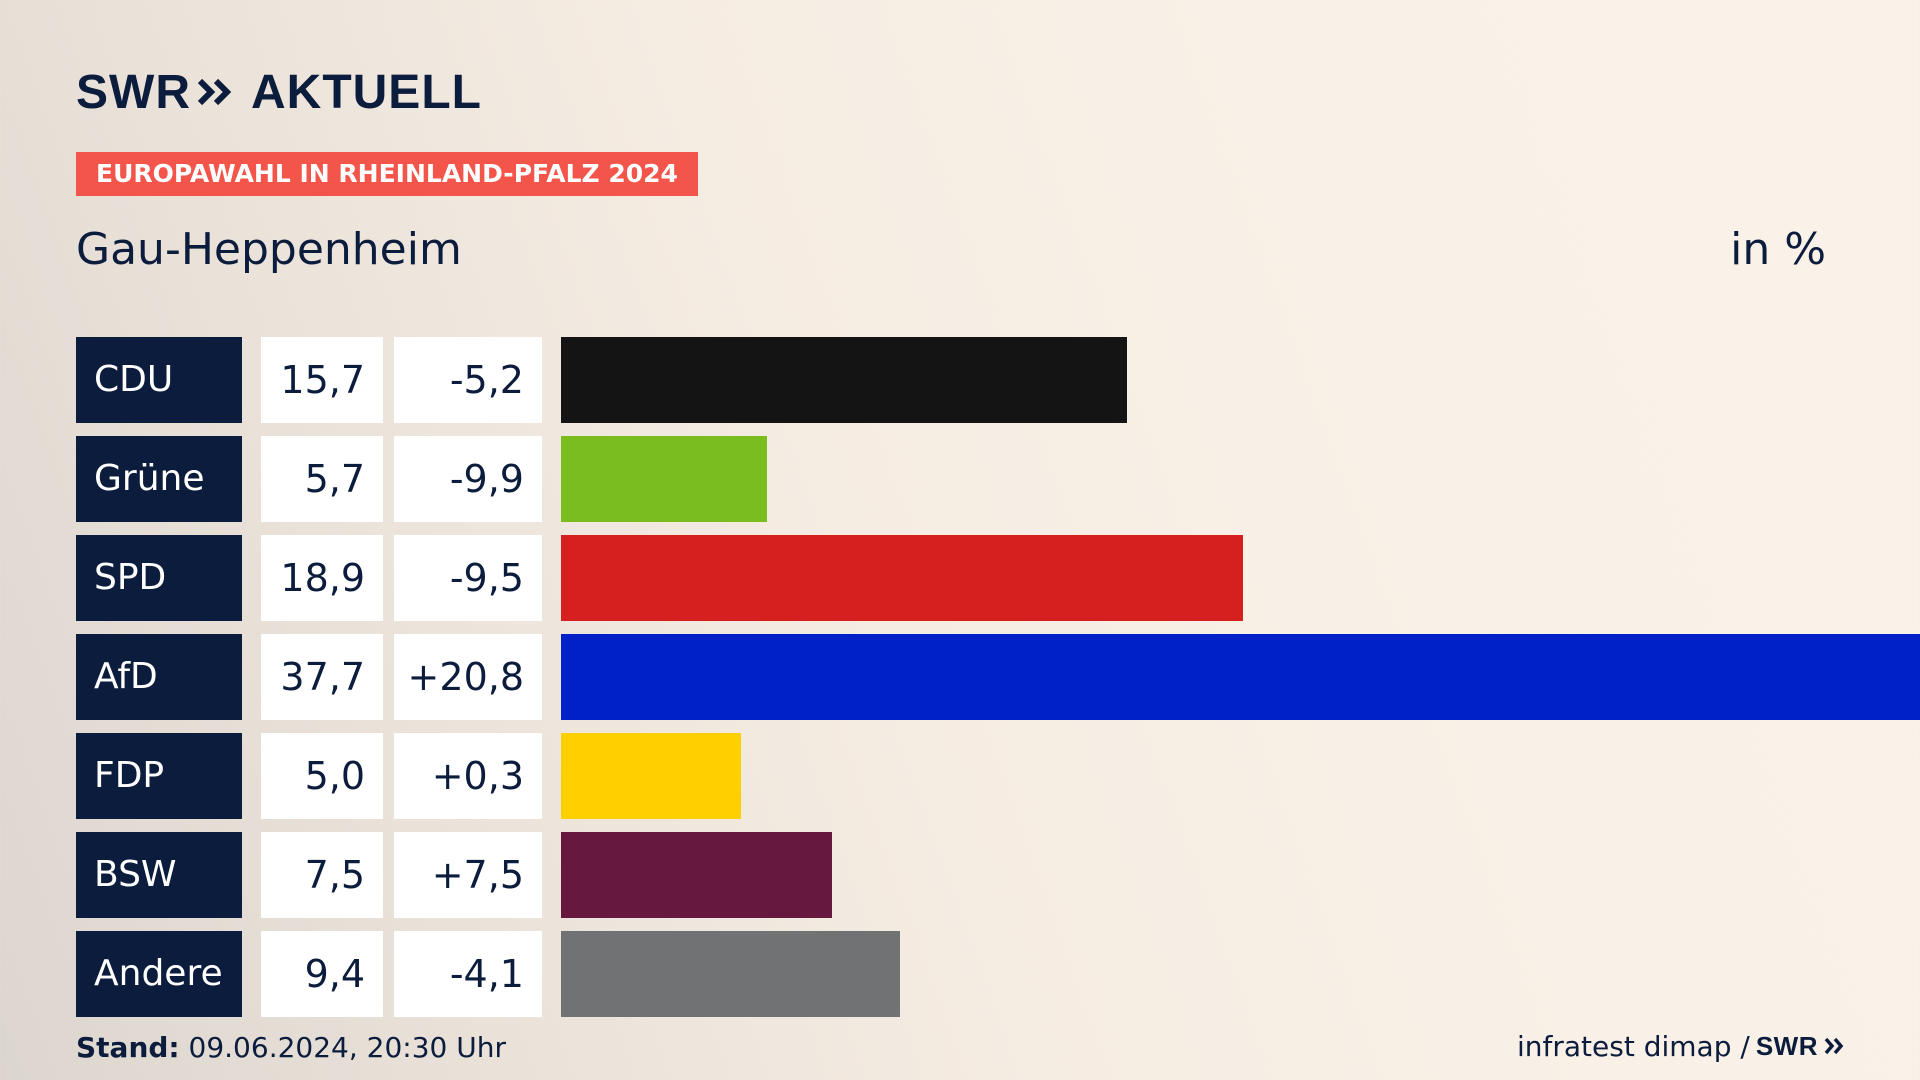  Describe the element at coordinates (159, 677) in the screenshot. I see `party-label: AfD` at that location.